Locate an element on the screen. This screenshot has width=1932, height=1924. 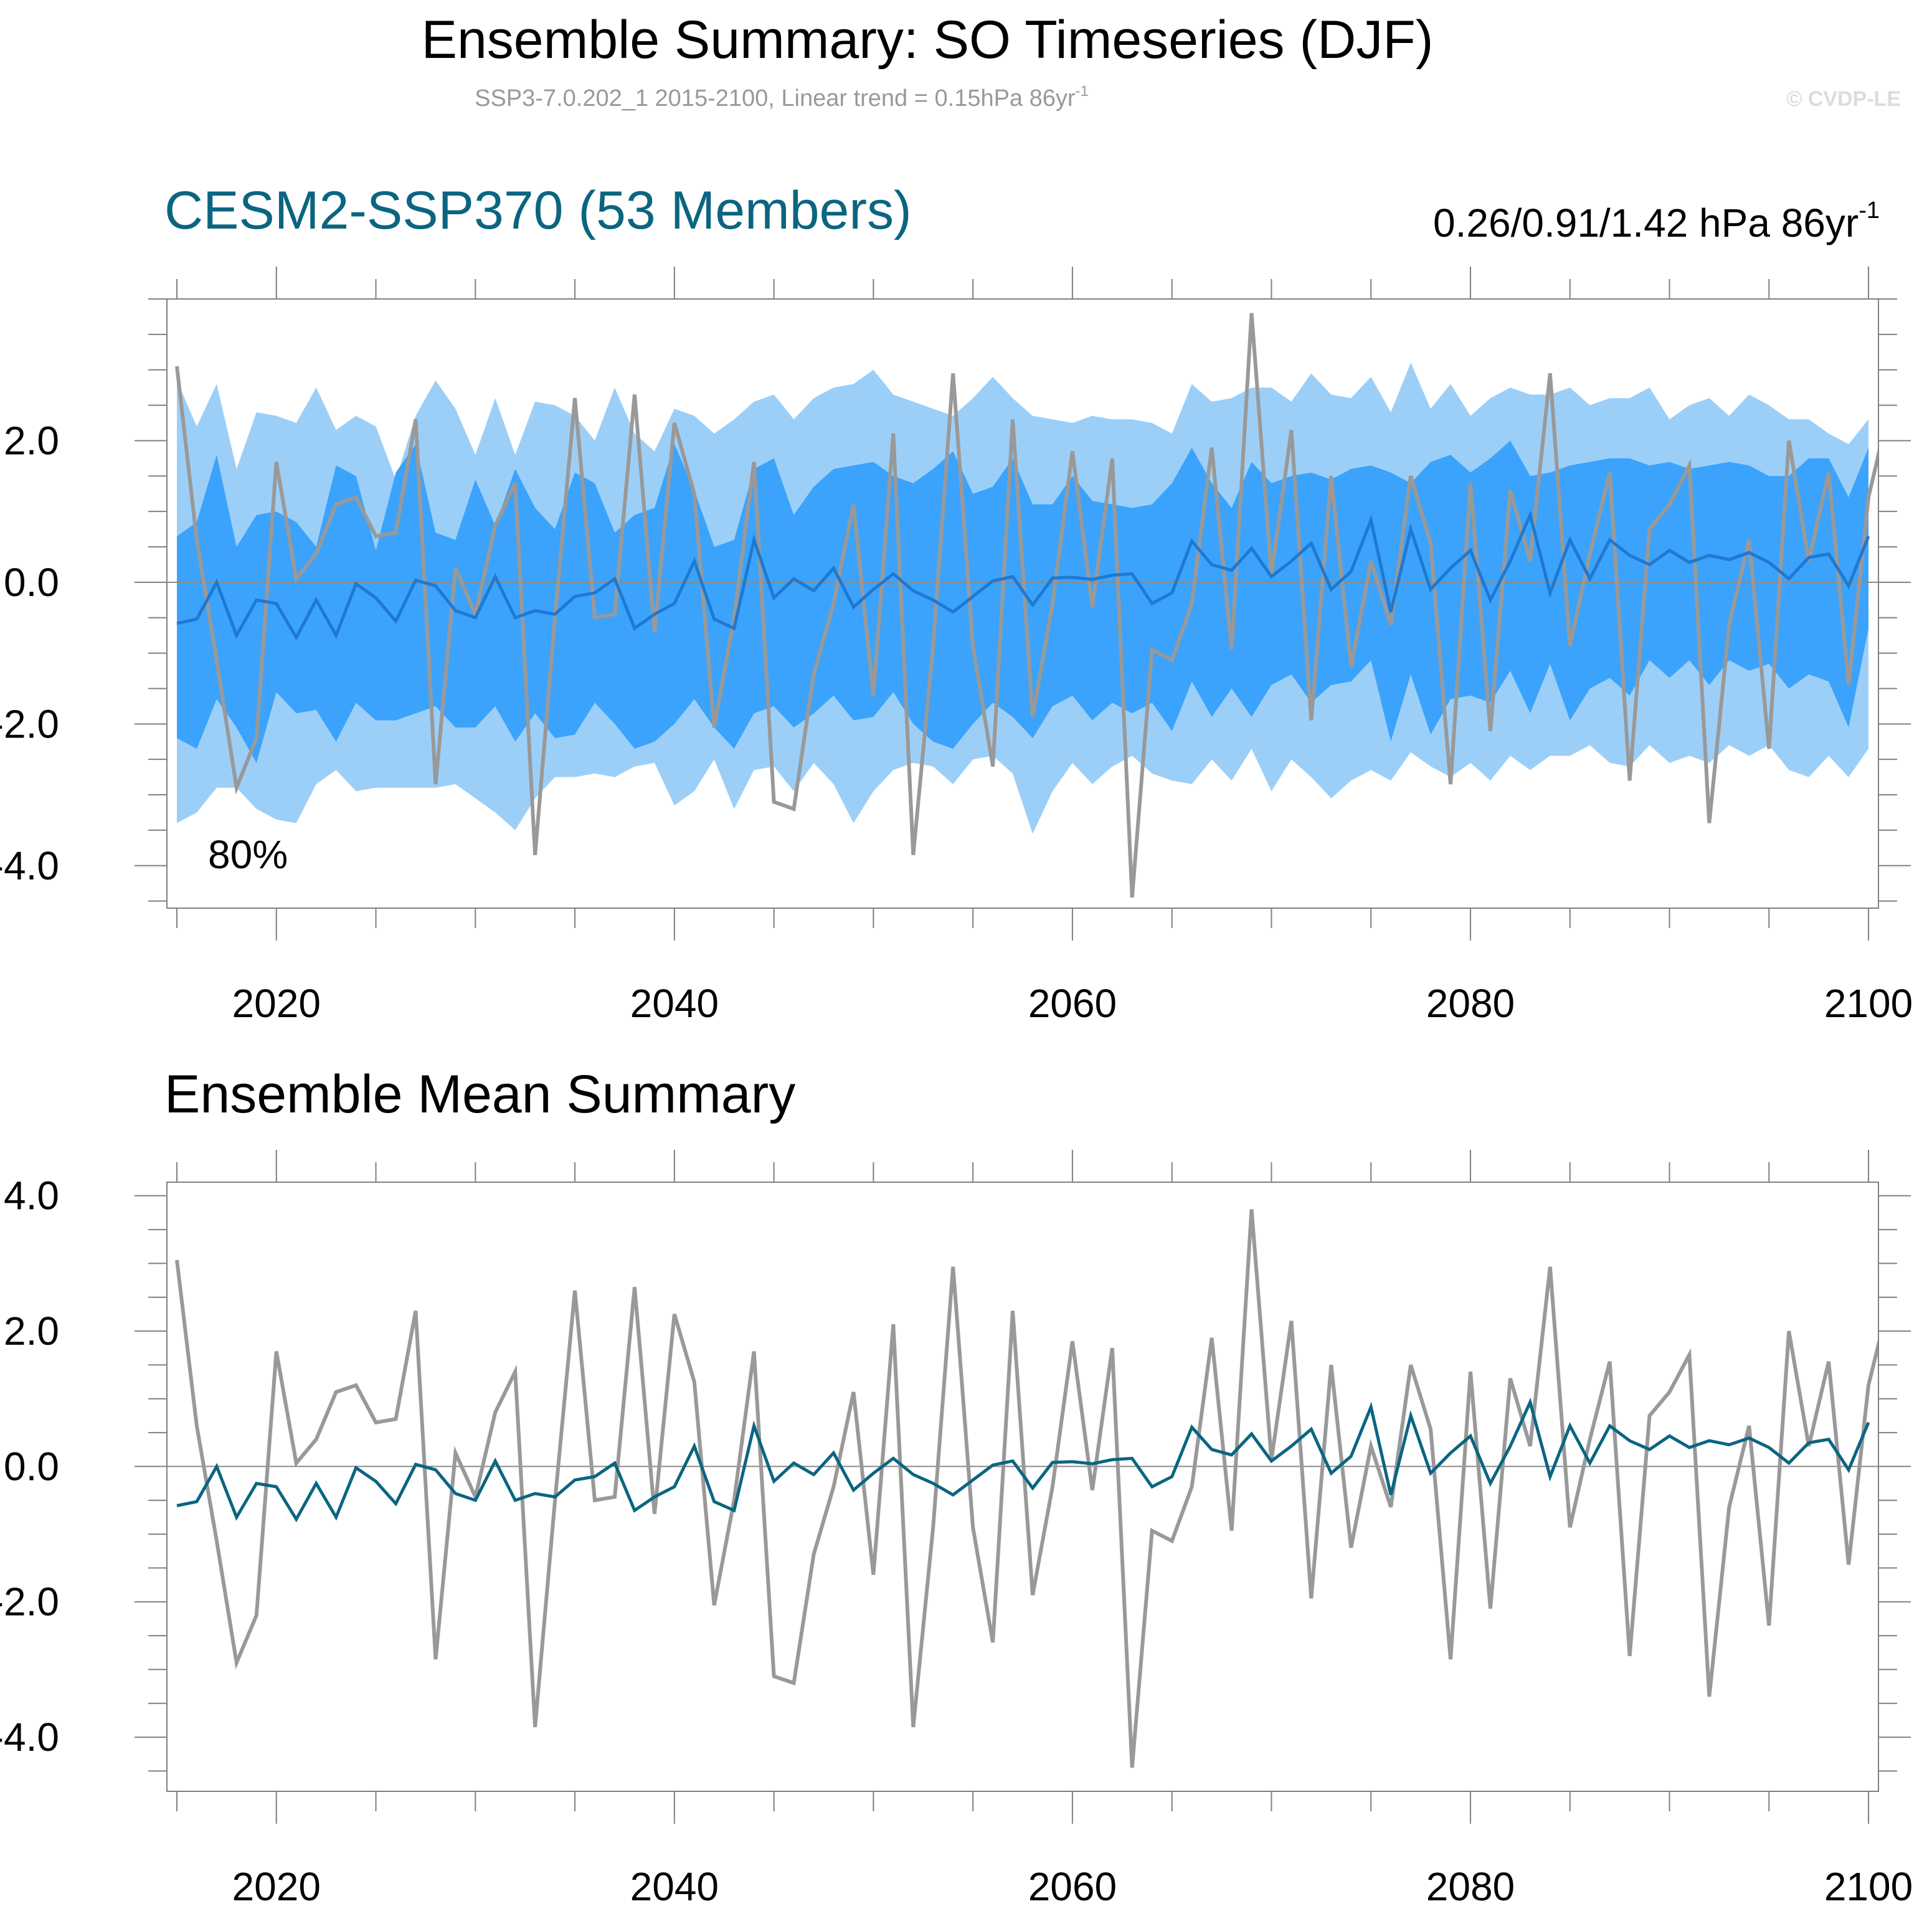
panel1-trend-label: 0.26/0.91/1.42 hPa 86yr-1 is located at coordinates (1656, 221).